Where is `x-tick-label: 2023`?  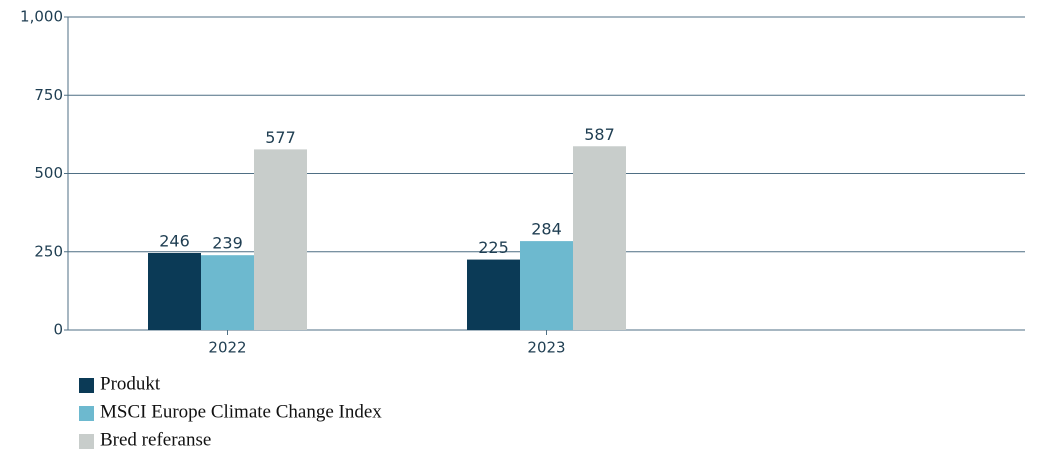
x-tick-label: 2023 is located at coordinates (546, 348).